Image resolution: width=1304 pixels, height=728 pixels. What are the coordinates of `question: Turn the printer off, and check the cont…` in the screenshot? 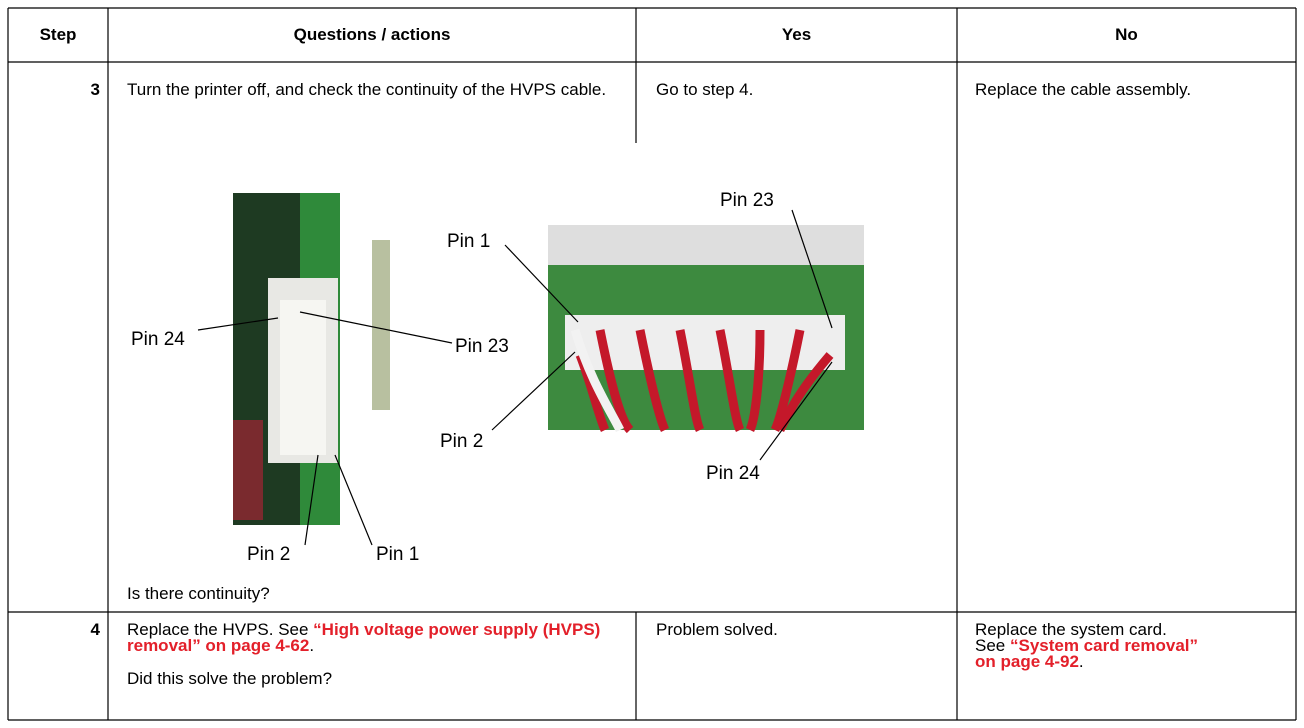 It's located at (367, 89).